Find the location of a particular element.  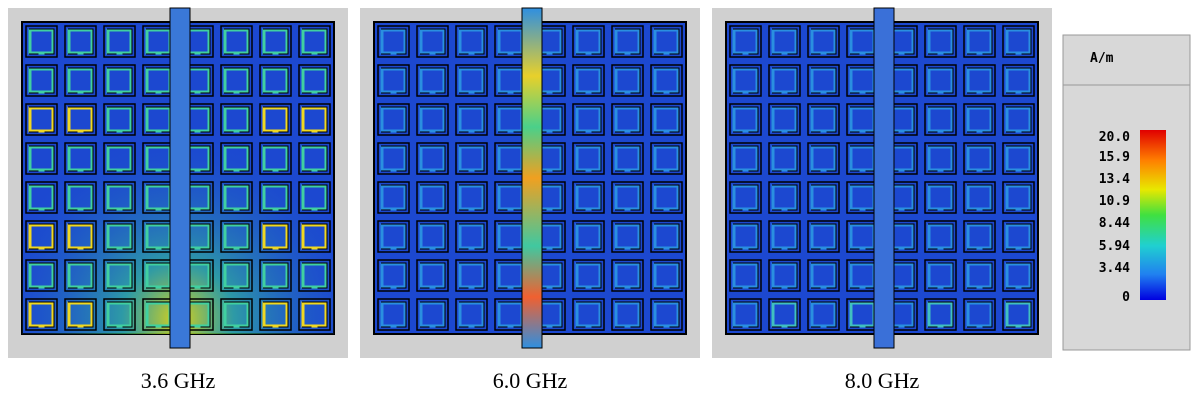

colorbar-tick-label: 10.9 is located at coordinates (1114, 201).